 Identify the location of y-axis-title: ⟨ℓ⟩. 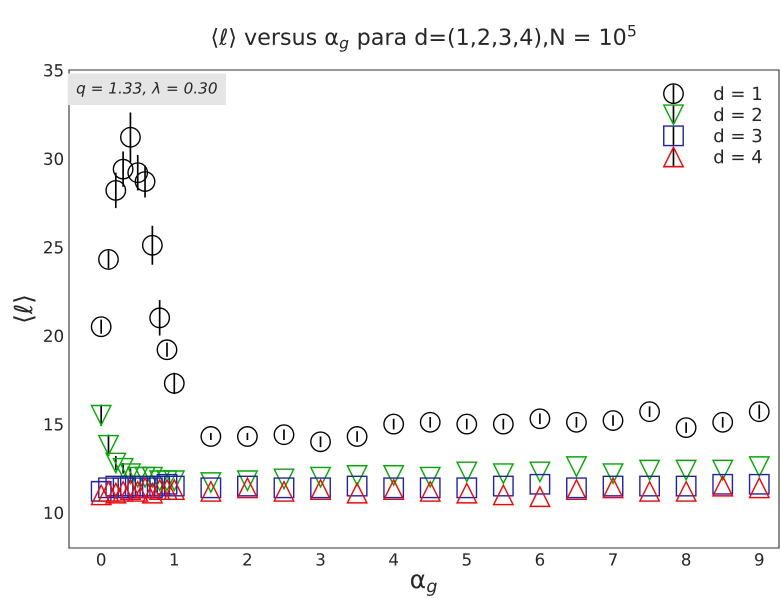
(24, 309).